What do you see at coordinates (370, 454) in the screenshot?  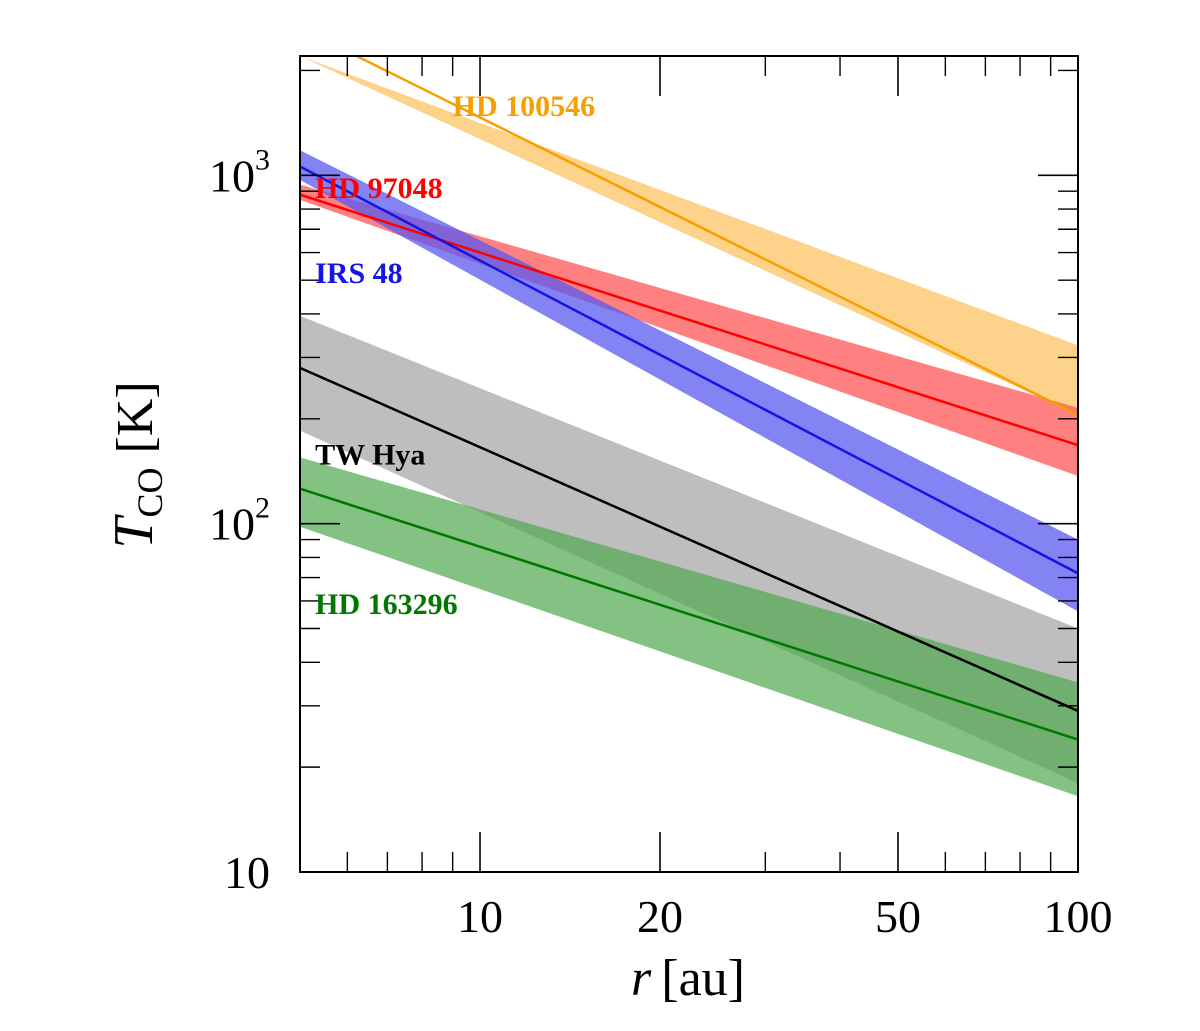 I see `label-tw-hya: TW Hya` at bounding box center [370, 454].